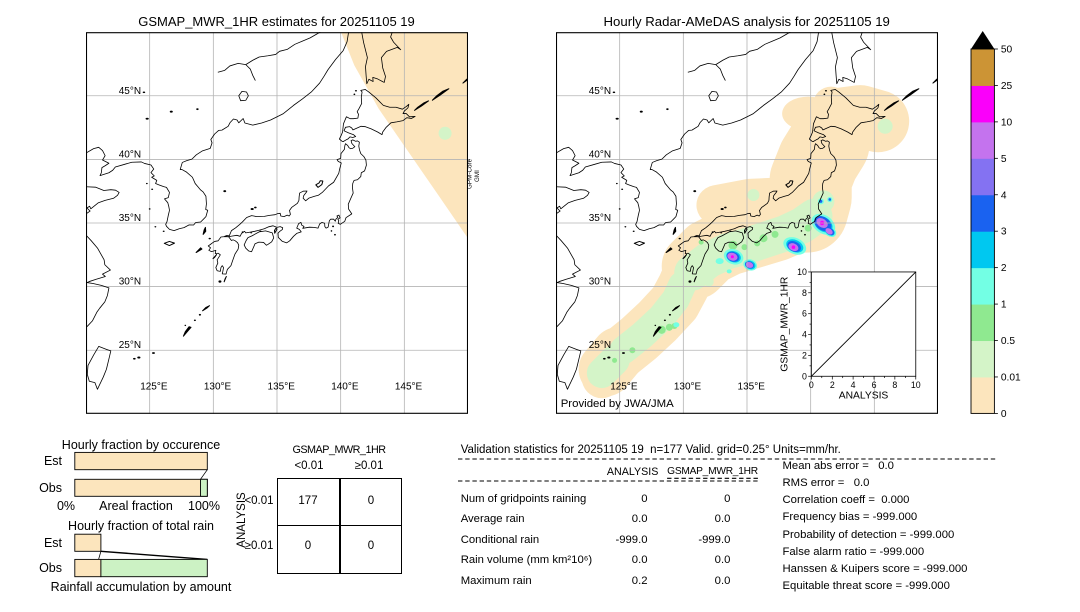 This screenshot has width=1080, height=612. What do you see at coordinates (1008, 341) in the screenshot?
I see `svg-text: 0.5` at bounding box center [1008, 341].